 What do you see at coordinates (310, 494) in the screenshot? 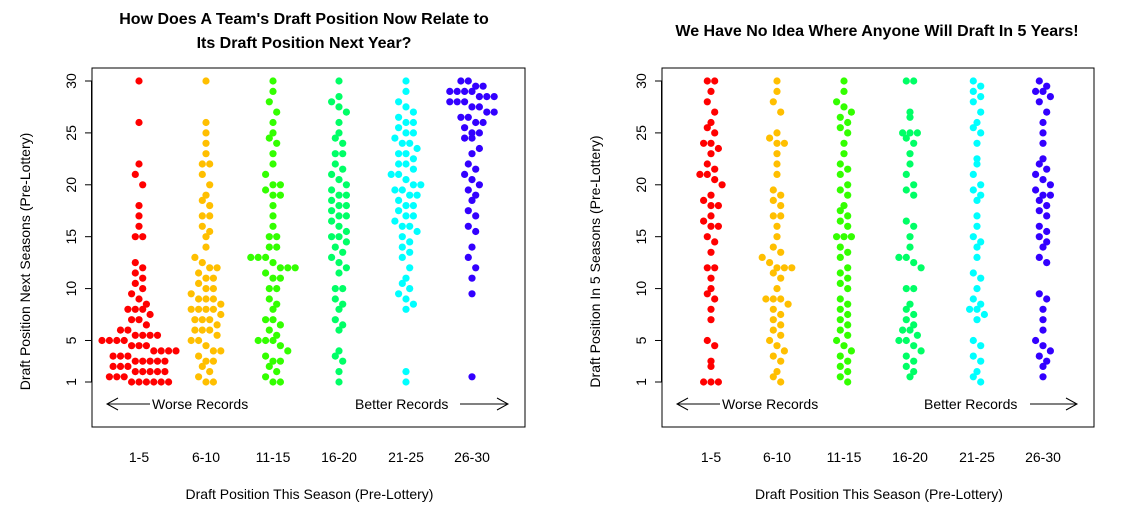
I see `x-axis-label: Draft Position This Season (Pre-Lottery)` at bounding box center [310, 494].